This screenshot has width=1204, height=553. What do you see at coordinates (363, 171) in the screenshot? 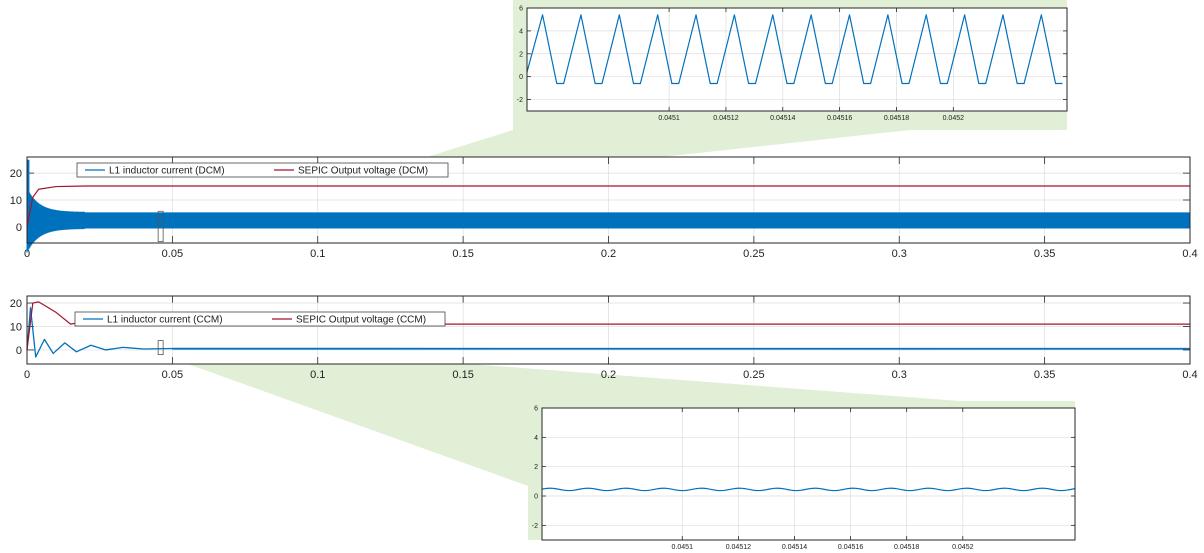
I see `legend-entry: SEPIC Output voltage (DCM)` at bounding box center [363, 171].